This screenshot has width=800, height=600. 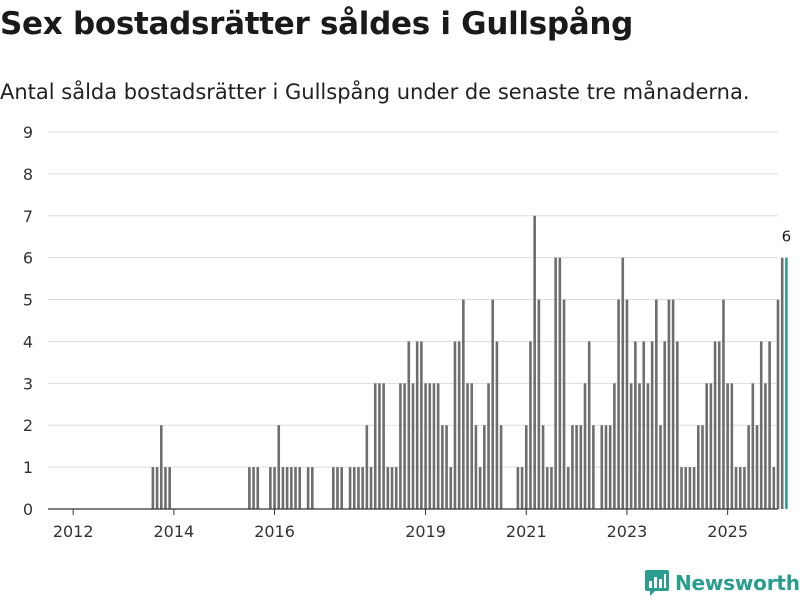 I want to click on y-tick-label: 3, so click(x=28, y=383).